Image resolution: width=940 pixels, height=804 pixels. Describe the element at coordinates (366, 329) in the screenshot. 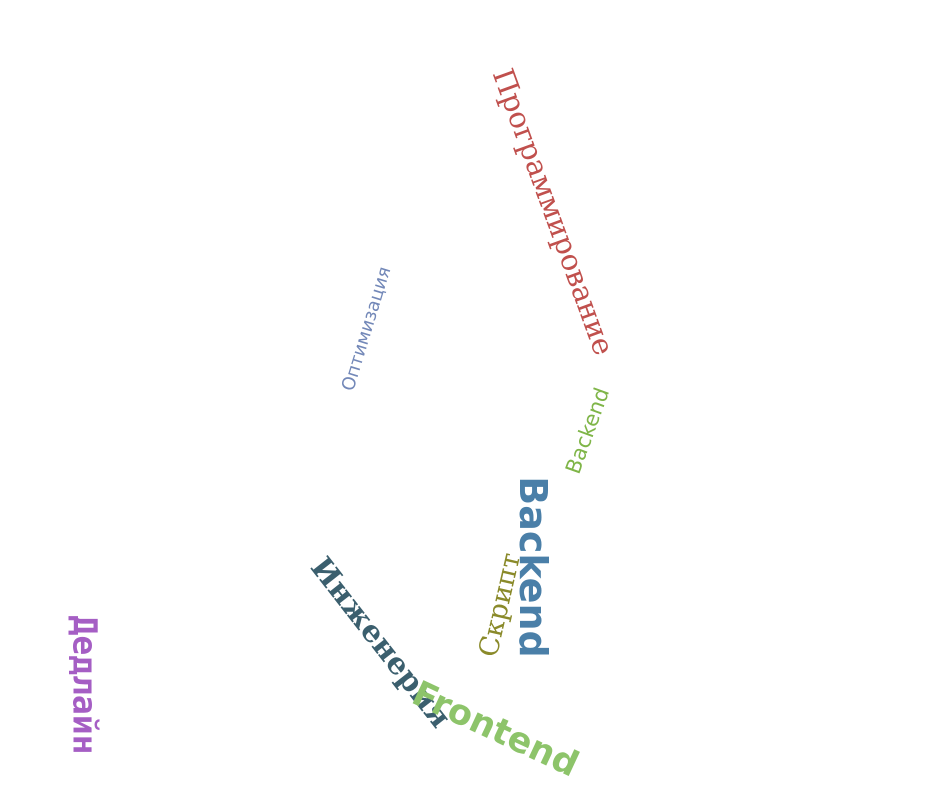

I see `word-optimizatsiya: Оптимизация` at that location.